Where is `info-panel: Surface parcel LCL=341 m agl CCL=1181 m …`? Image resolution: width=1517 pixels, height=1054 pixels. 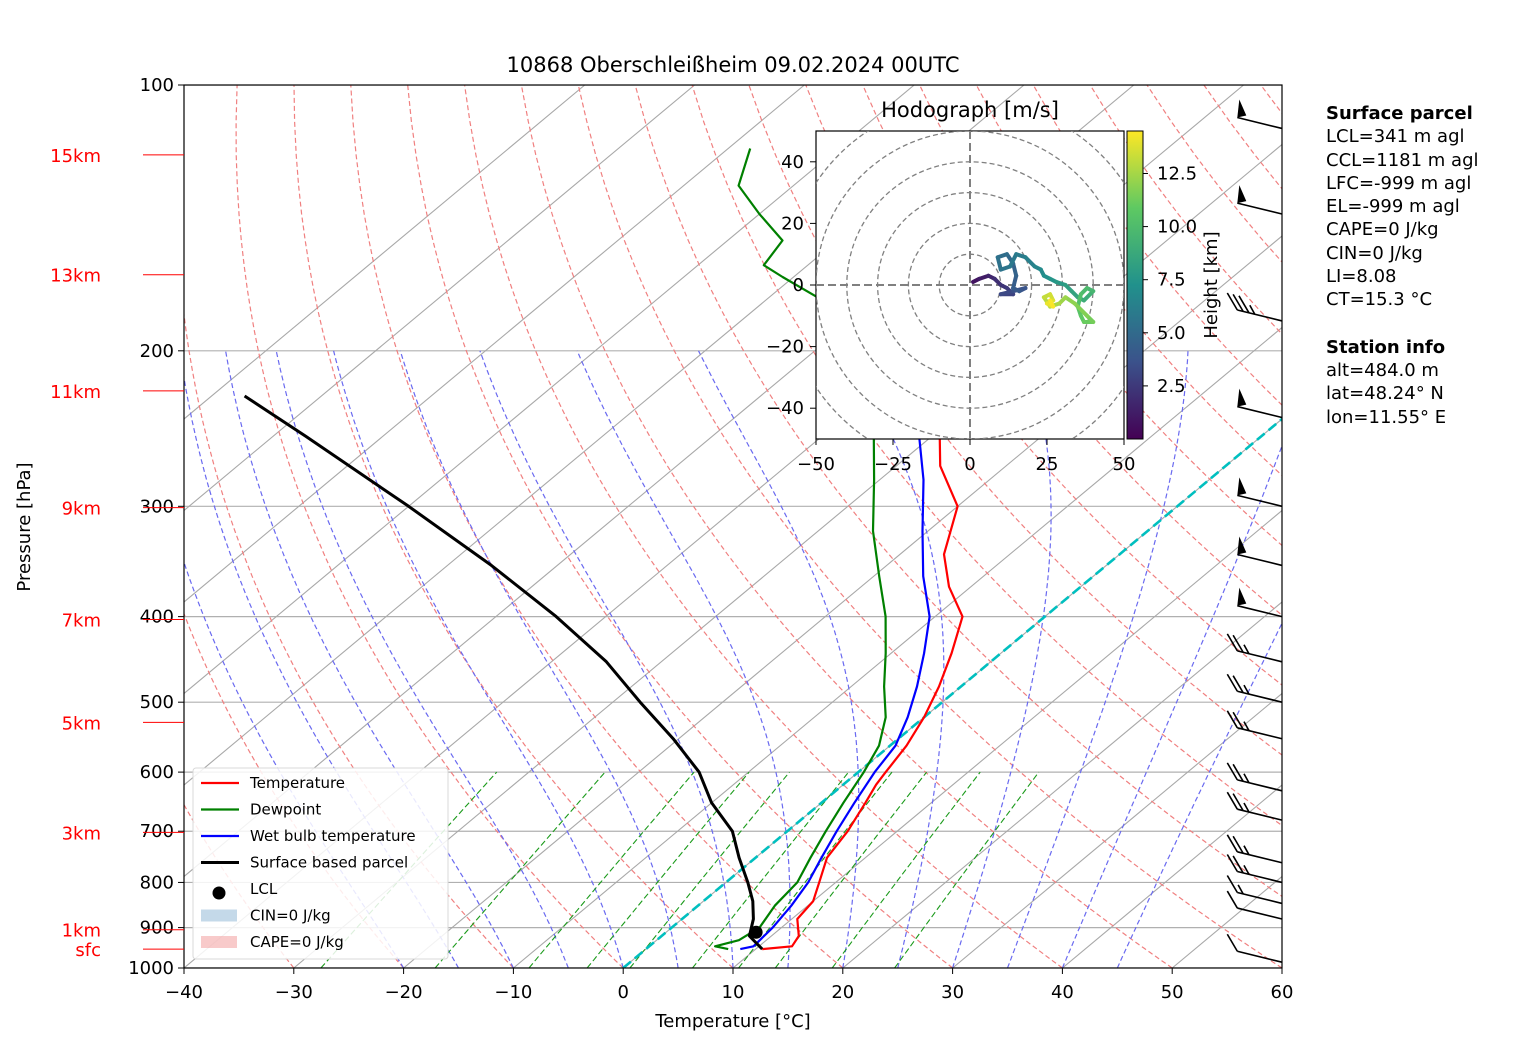
info-panel: Surface parcel LCL=341 m agl CCL=1181 m … is located at coordinates (1402, 265).